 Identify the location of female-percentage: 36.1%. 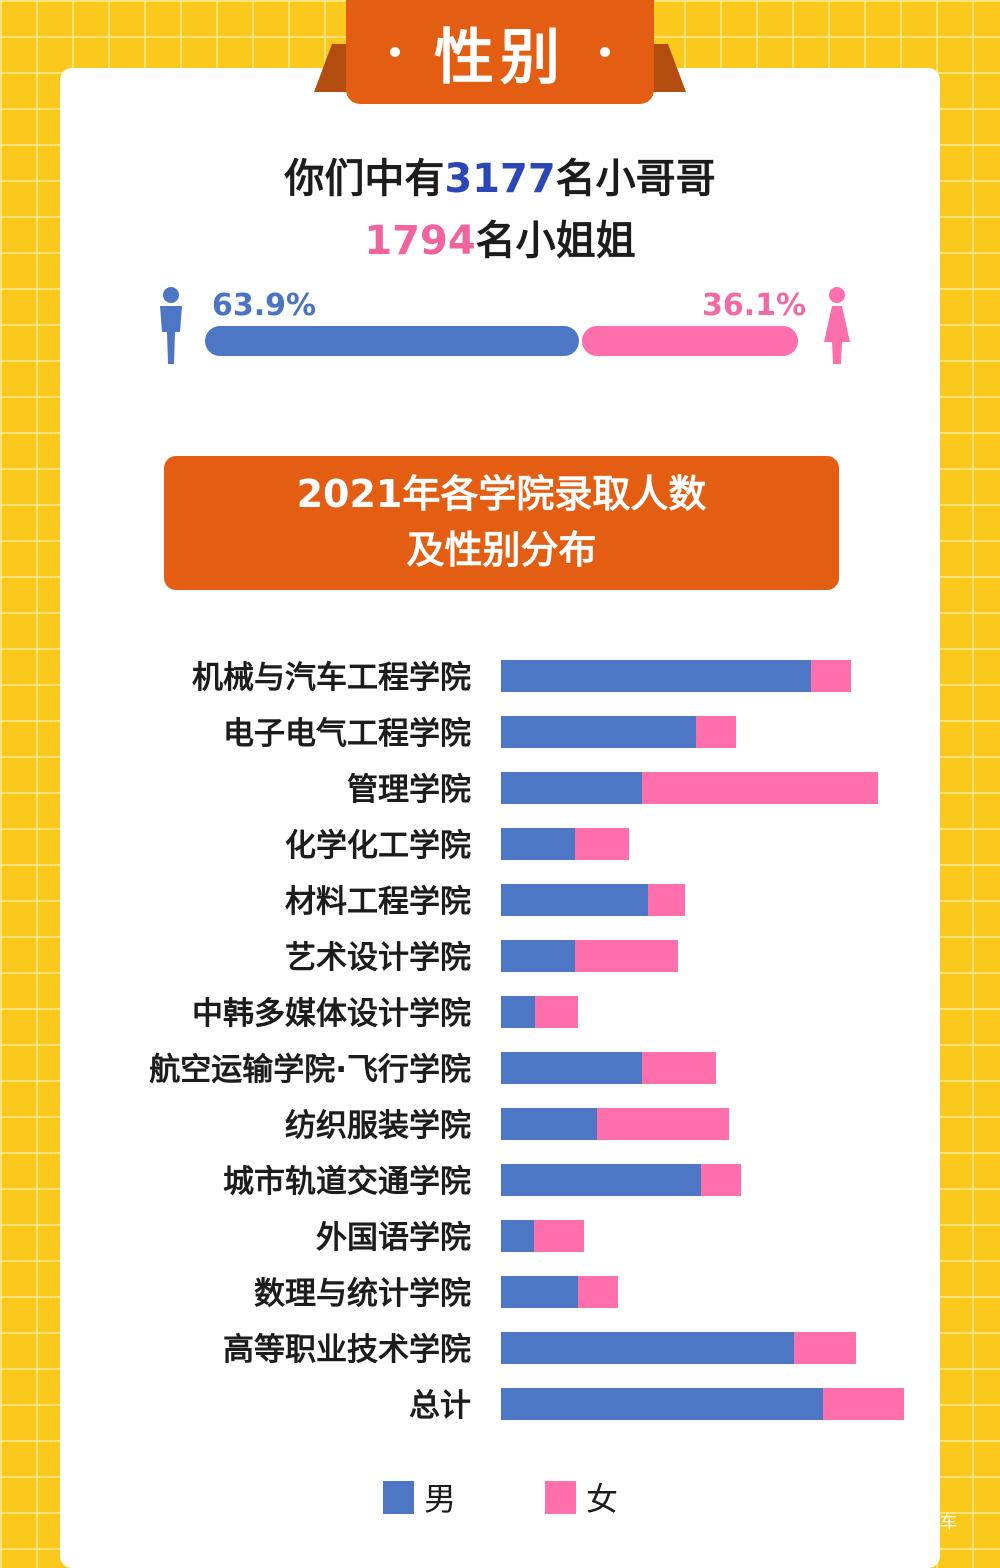
(754, 305).